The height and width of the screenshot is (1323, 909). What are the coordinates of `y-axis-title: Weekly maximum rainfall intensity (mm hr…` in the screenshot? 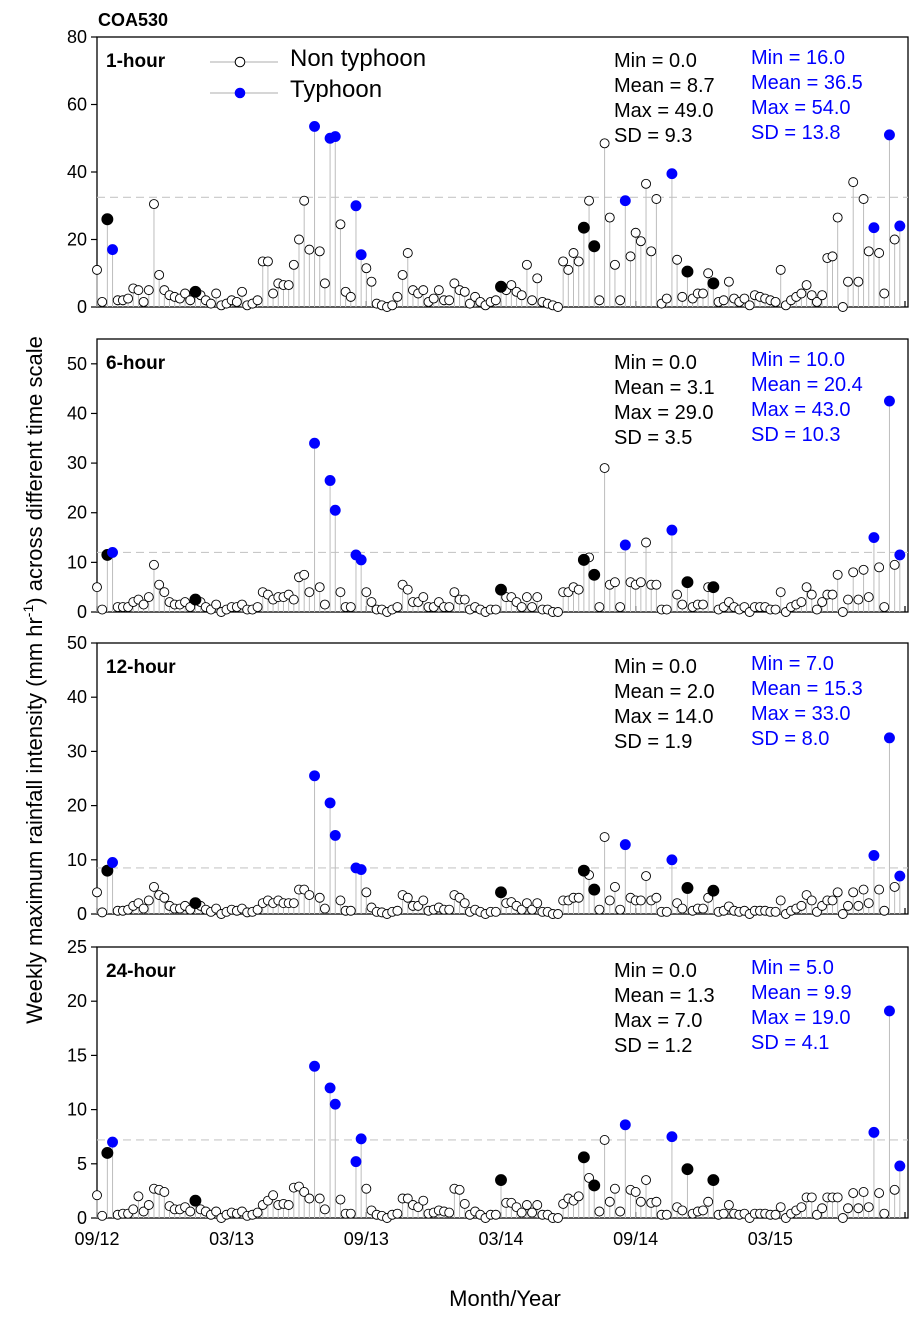 It's located at (33, 680).